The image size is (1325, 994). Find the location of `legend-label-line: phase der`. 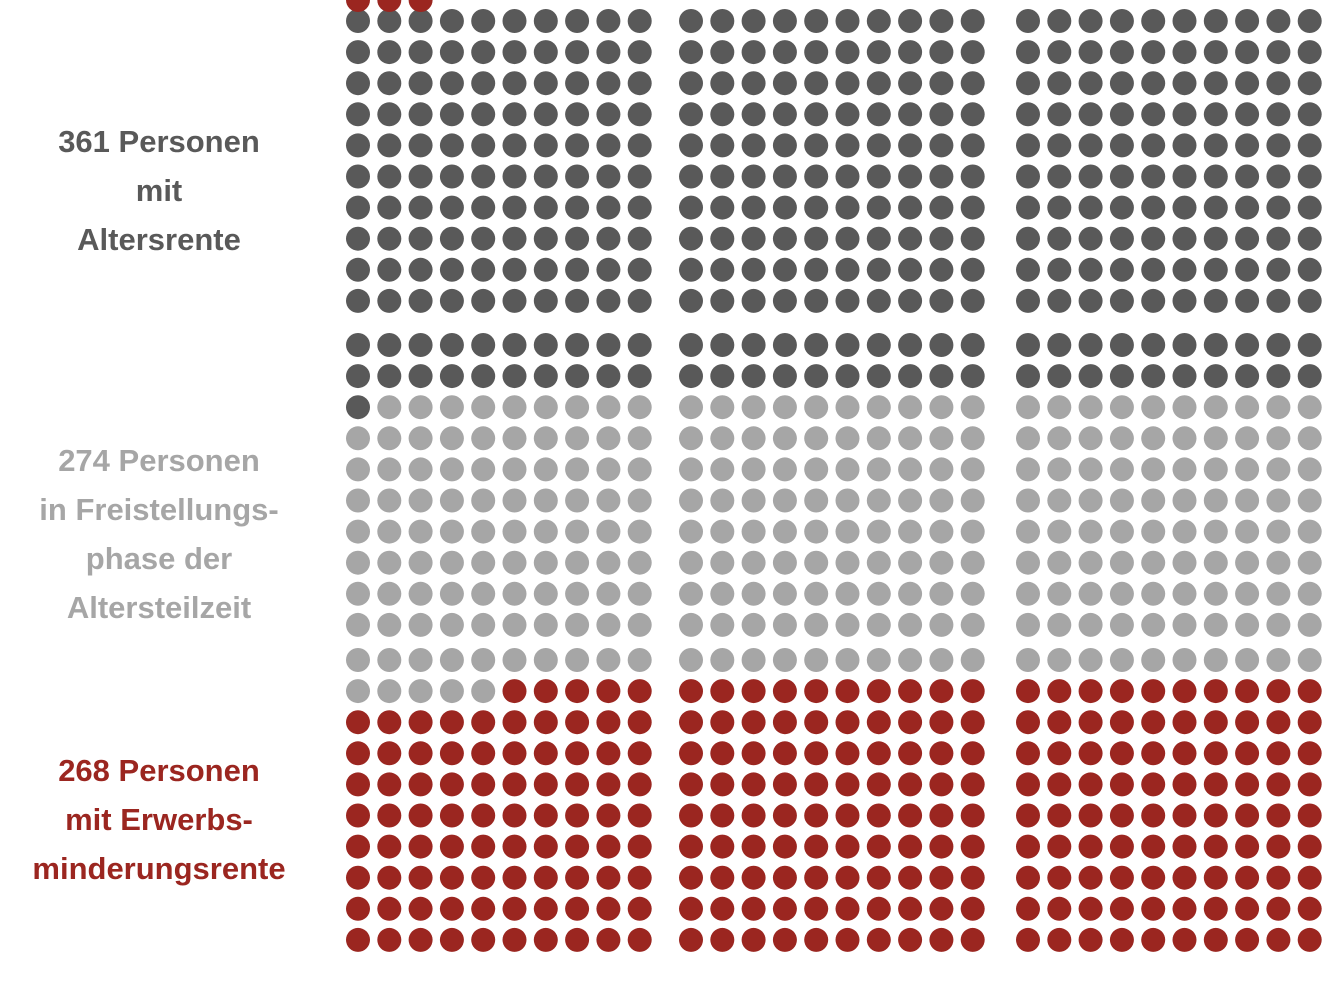

legend-label-line: phase der is located at coordinates (159, 558).